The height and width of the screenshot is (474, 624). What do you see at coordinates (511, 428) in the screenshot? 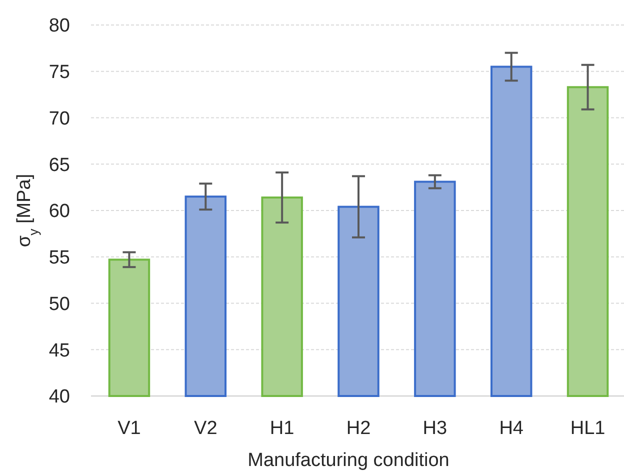
I see `x-tick-label: H4` at bounding box center [511, 428].